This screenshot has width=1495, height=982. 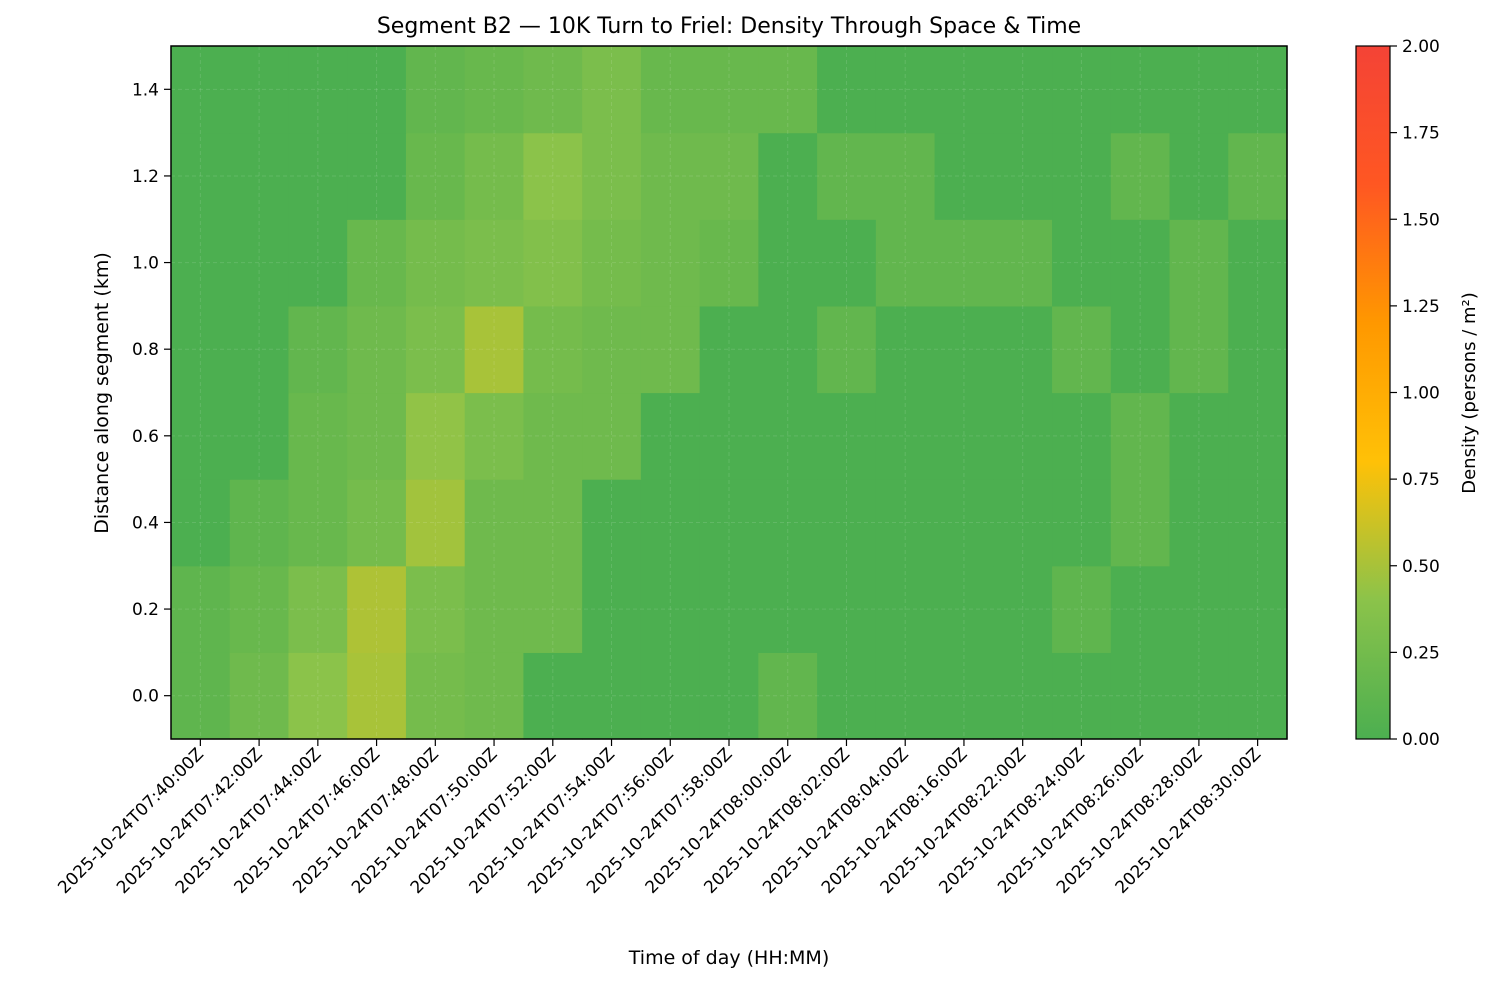 What do you see at coordinates (151, 393) in the screenshot?
I see `y-axis-ticks: 0.0 0.2 0.4 0.6 0.8 1.0 1.2 1.4` at bounding box center [151, 393].